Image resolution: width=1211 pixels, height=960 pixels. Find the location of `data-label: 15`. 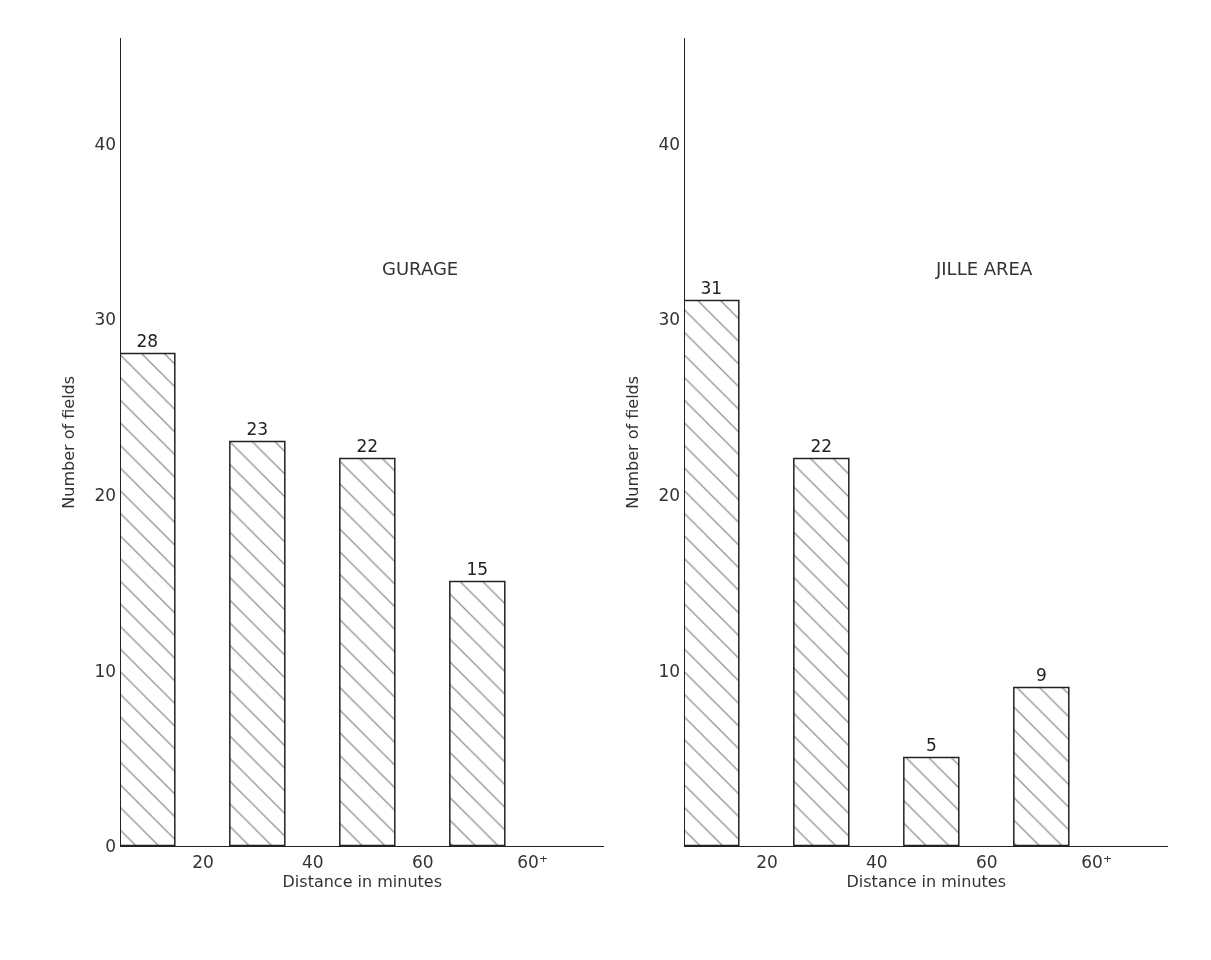

data-label: 15 is located at coordinates (477, 568).